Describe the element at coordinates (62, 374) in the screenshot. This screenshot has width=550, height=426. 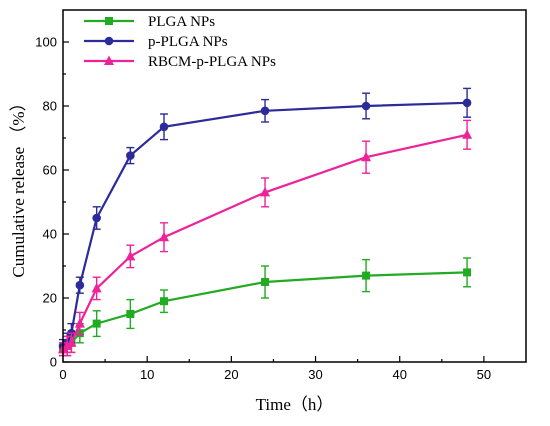
I see `x-tick-label: 0` at that location.